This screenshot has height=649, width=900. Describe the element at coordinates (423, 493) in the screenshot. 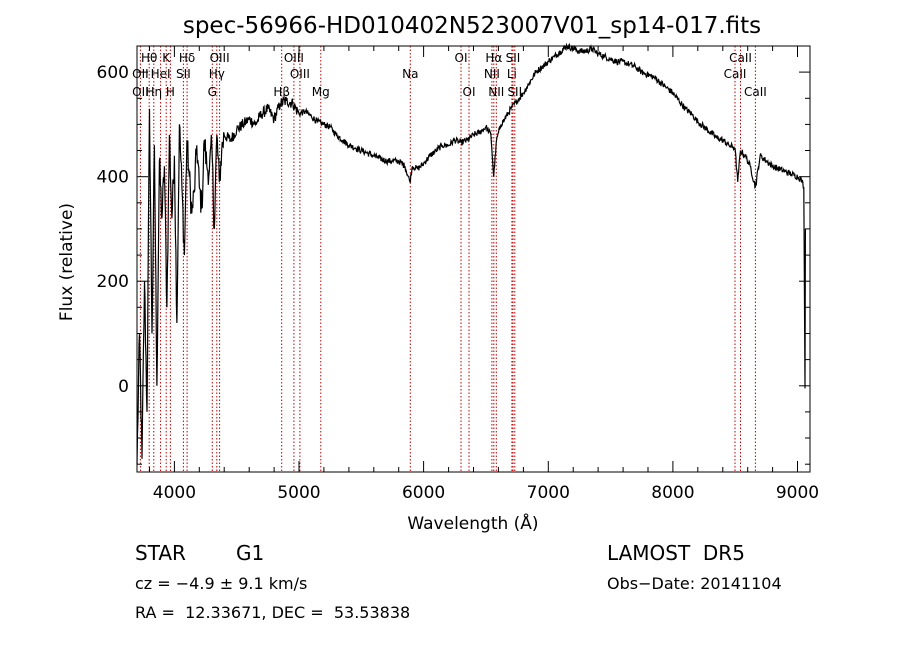

I see `x-tick-label-6000: 6000` at that location.